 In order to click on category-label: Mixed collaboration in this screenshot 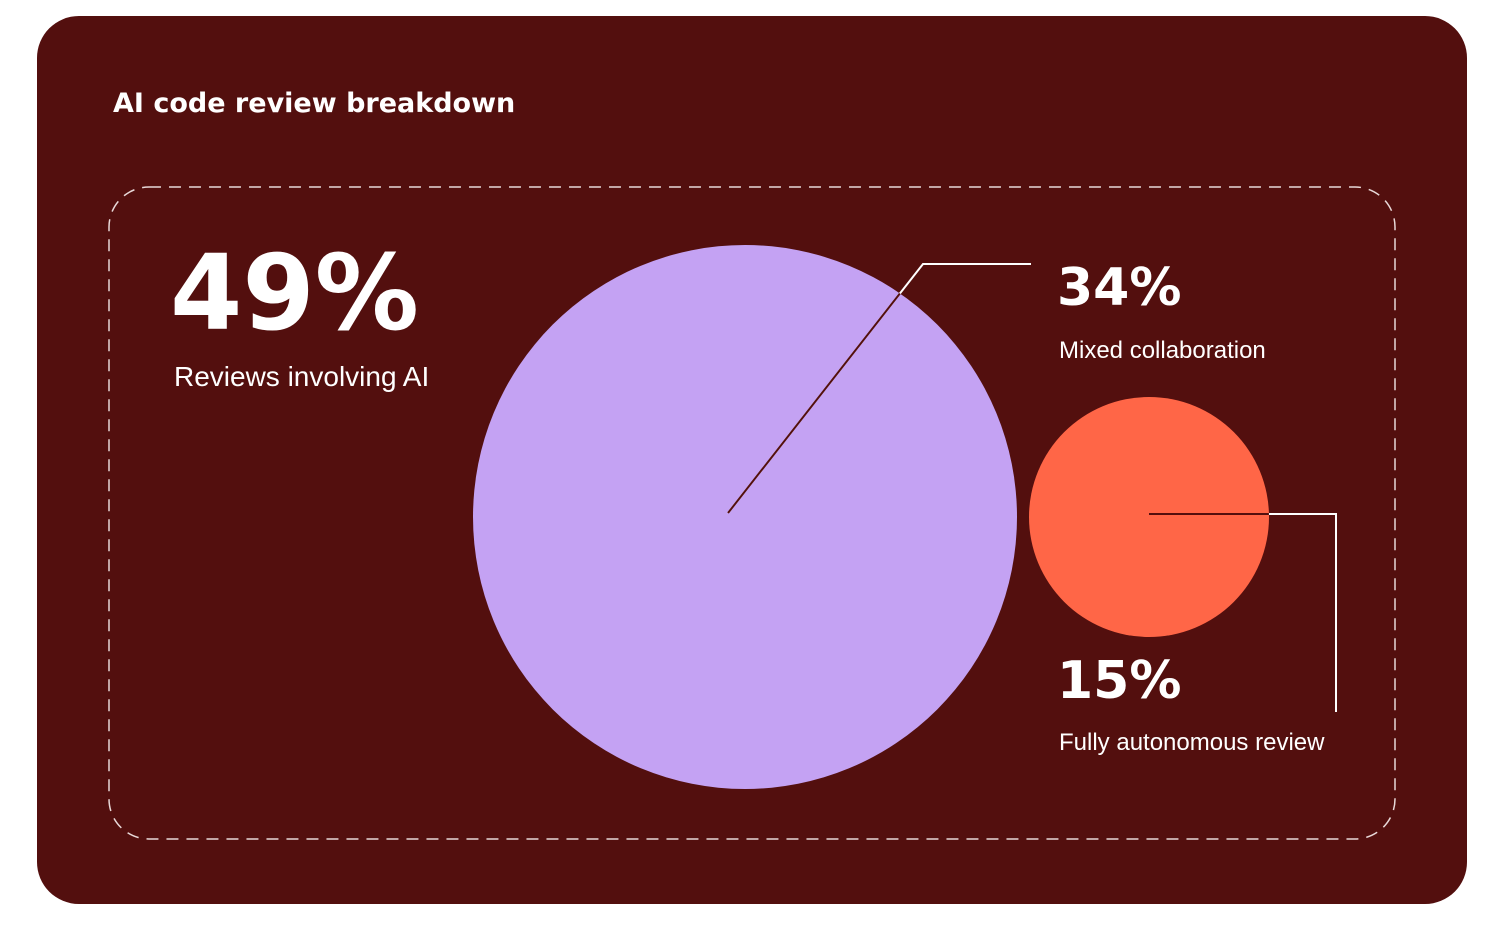, I will do `click(1162, 350)`.